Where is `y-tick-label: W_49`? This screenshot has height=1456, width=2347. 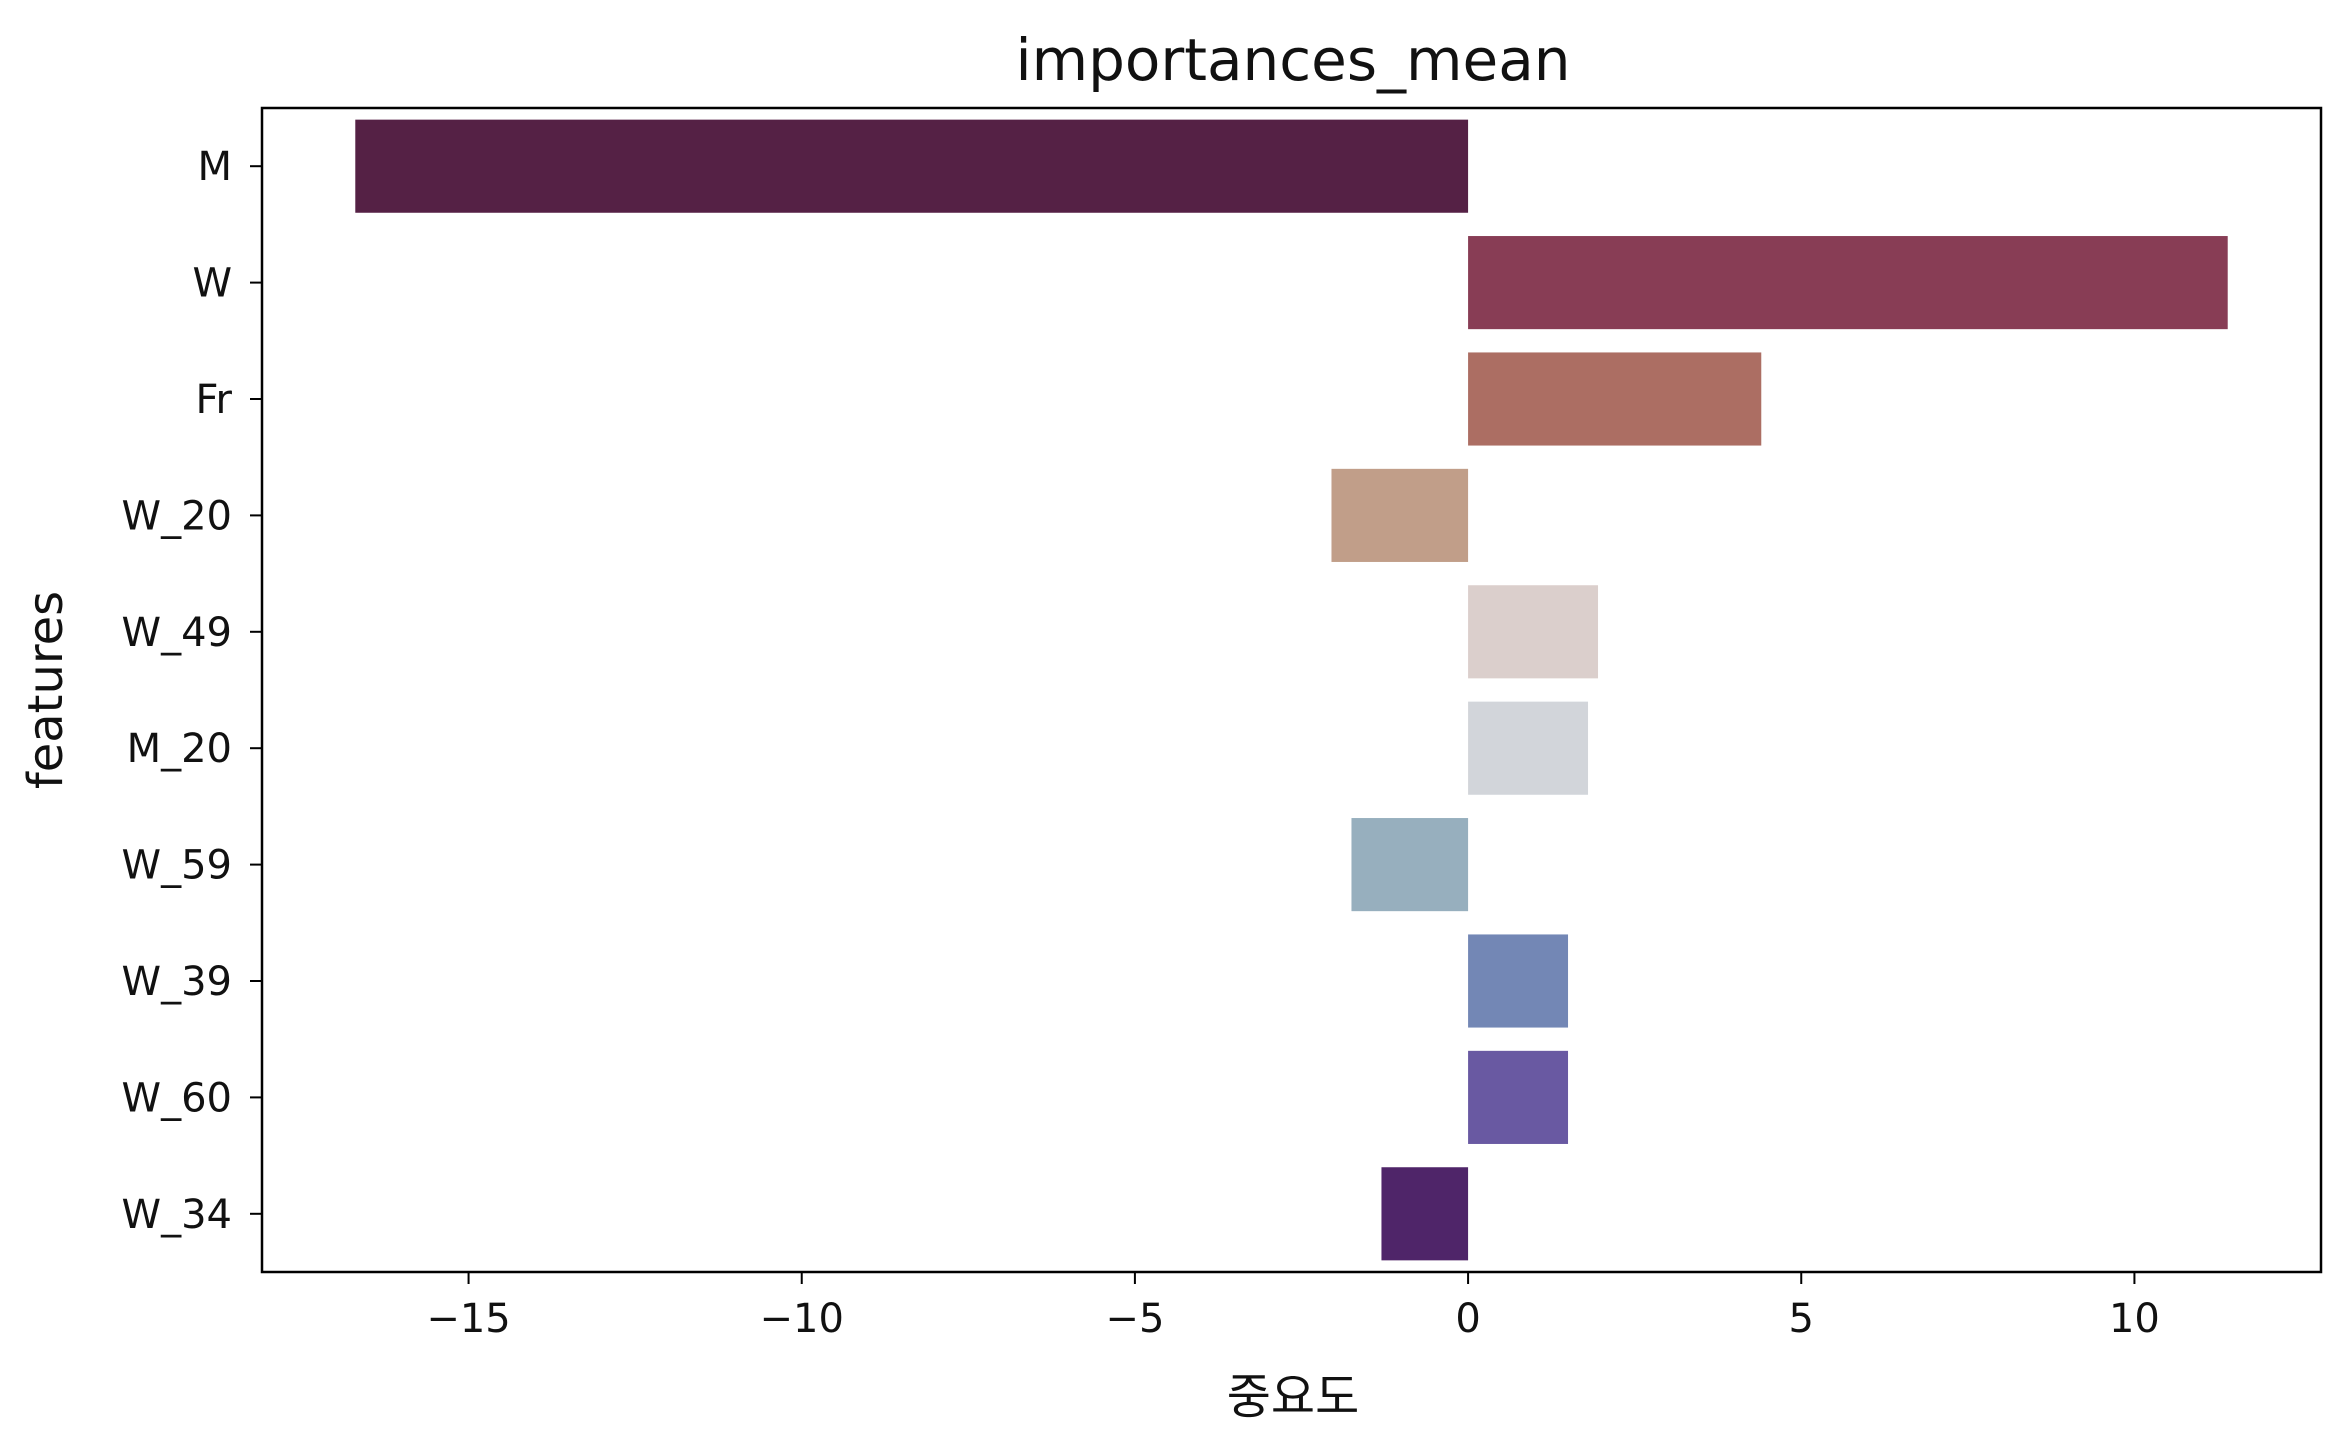
y-tick-label: W_49 is located at coordinates (177, 633).